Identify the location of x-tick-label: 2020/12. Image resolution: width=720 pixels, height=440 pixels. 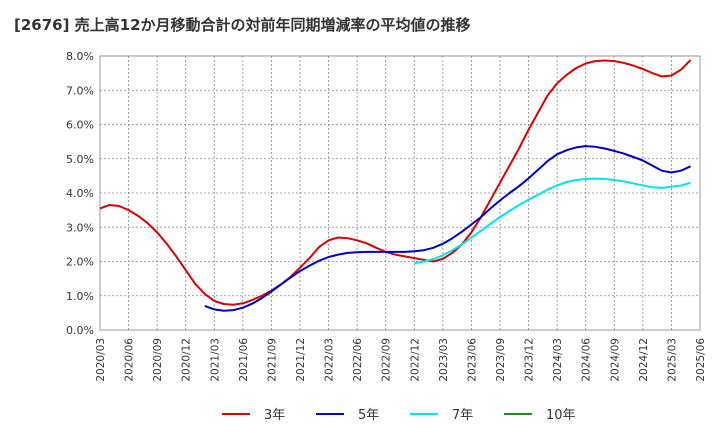
(187, 360).